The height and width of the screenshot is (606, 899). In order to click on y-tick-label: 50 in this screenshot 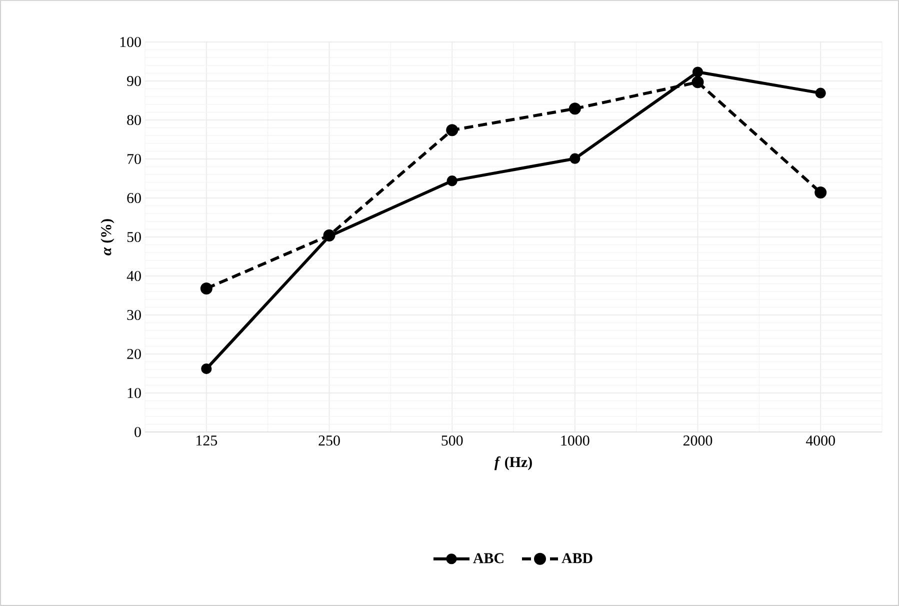, I will do `click(134, 237)`.